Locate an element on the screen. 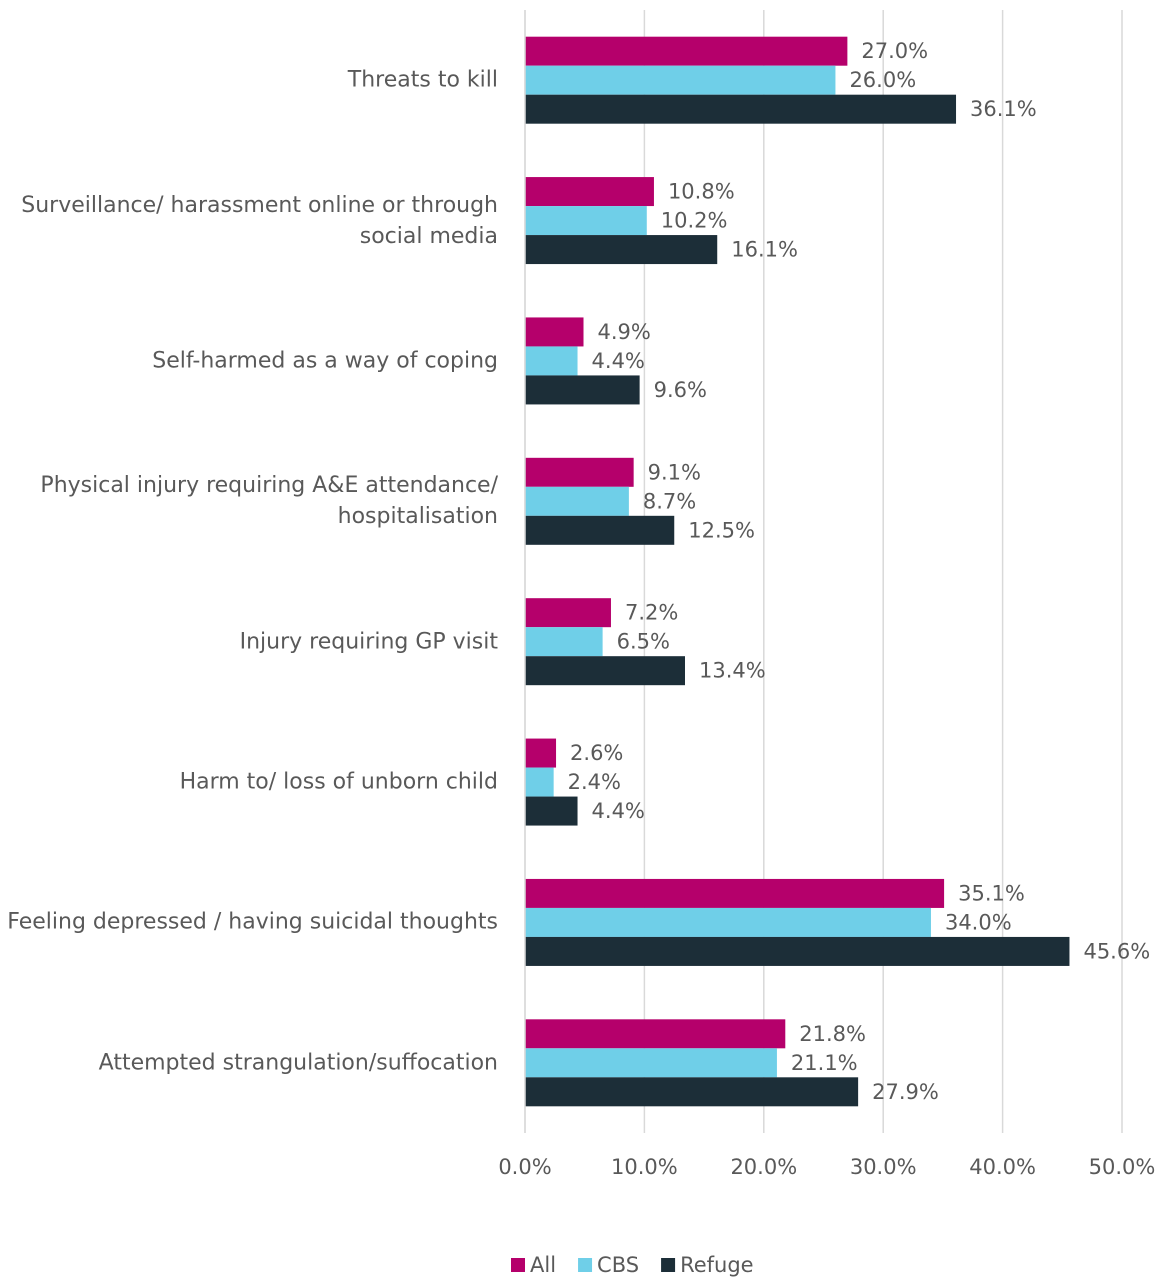  category-label: Harm to/ loss of unborn child is located at coordinates (338, 782).